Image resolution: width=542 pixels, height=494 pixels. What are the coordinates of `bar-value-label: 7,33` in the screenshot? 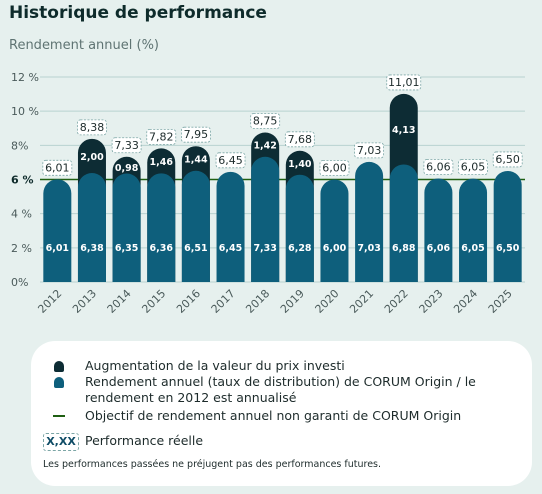 It's located at (264, 248).